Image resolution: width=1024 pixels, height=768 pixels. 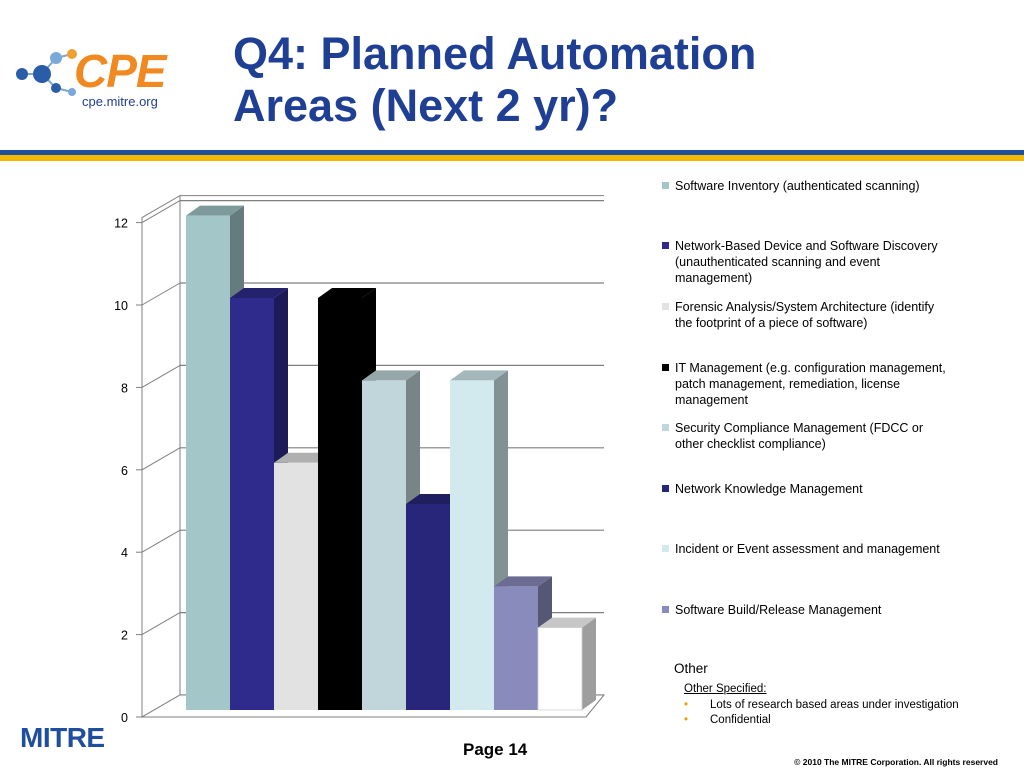 I want to click on other-item-2-text: Confidential, so click(x=740, y=720).